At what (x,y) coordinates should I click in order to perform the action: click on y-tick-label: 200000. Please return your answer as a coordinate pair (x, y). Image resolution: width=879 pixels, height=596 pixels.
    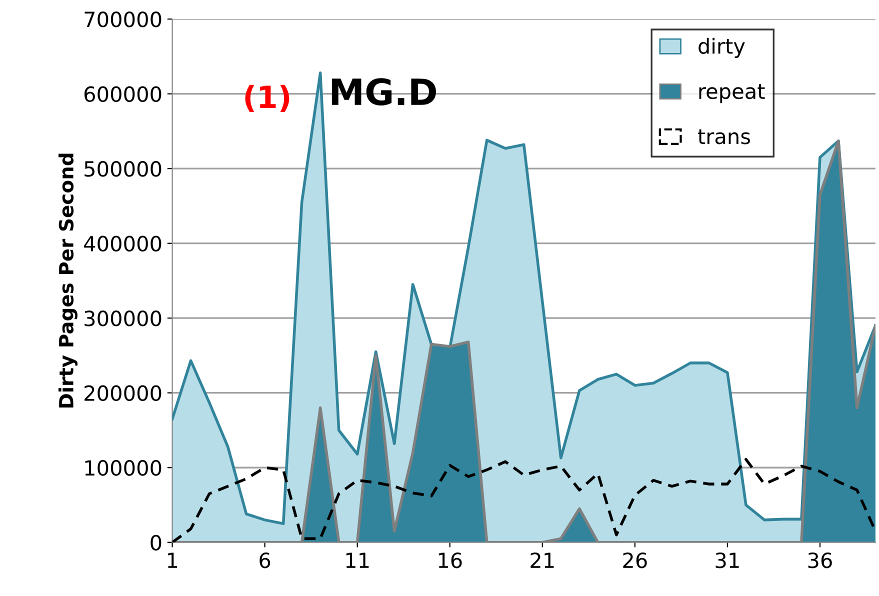
    Looking at the image, I should click on (123, 393).